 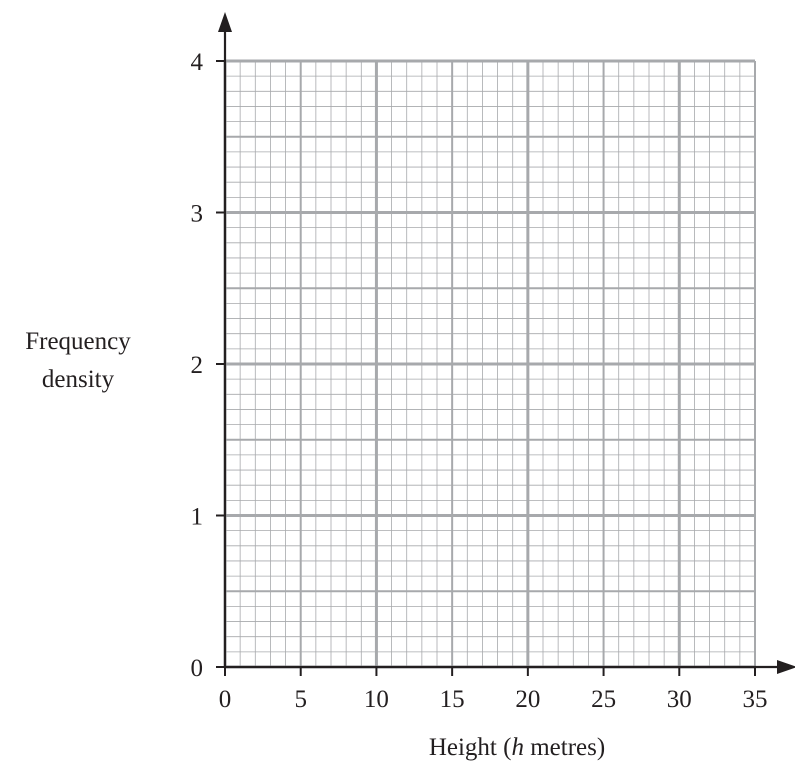 I want to click on y-tick-label: 2, so click(x=197, y=365).